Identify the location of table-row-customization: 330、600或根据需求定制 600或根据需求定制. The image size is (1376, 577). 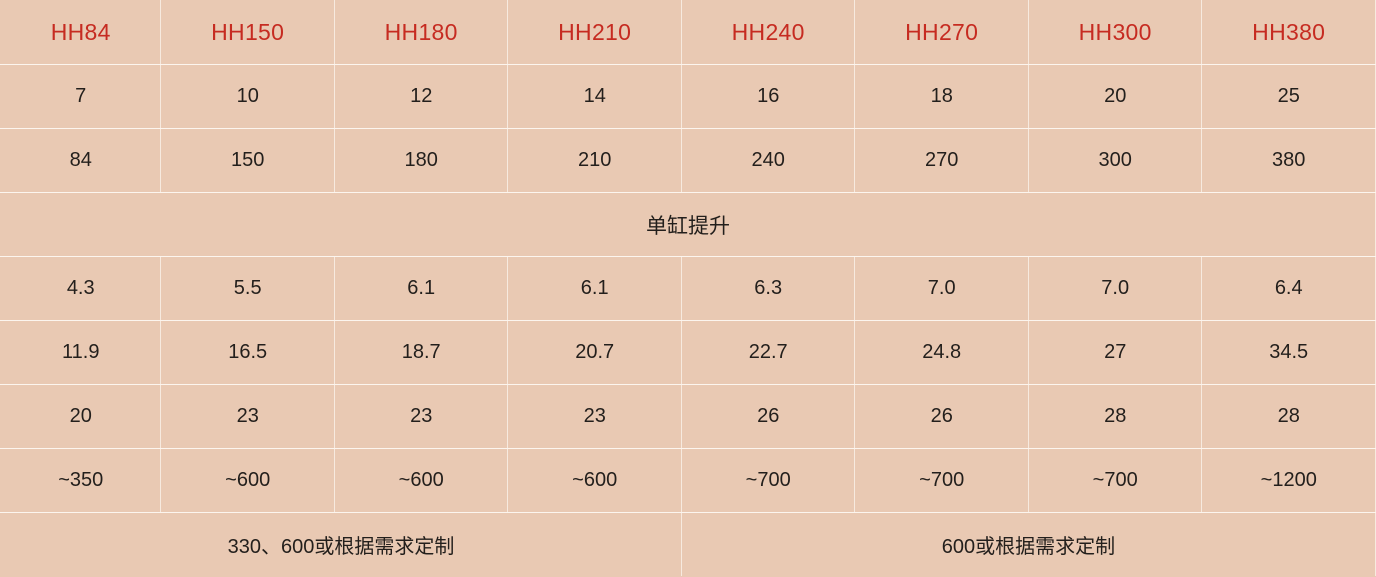
(688, 544).